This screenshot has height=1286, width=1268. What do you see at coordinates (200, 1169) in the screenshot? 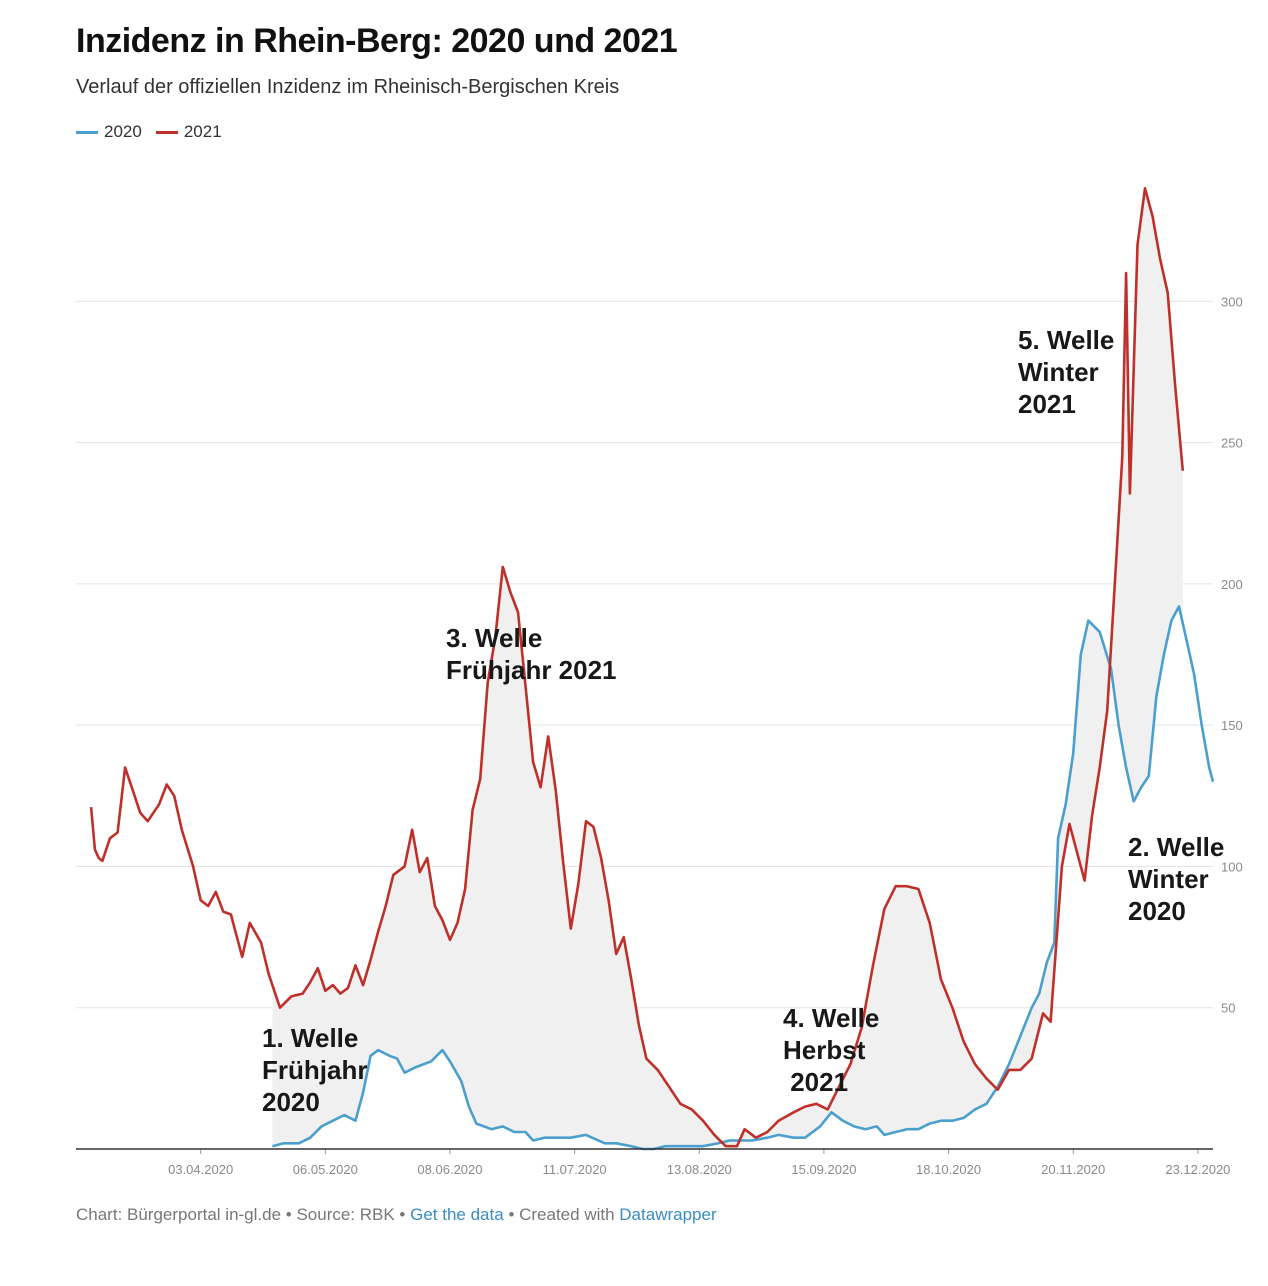
I see `x-tick-label: 03.04.2020` at bounding box center [200, 1169].